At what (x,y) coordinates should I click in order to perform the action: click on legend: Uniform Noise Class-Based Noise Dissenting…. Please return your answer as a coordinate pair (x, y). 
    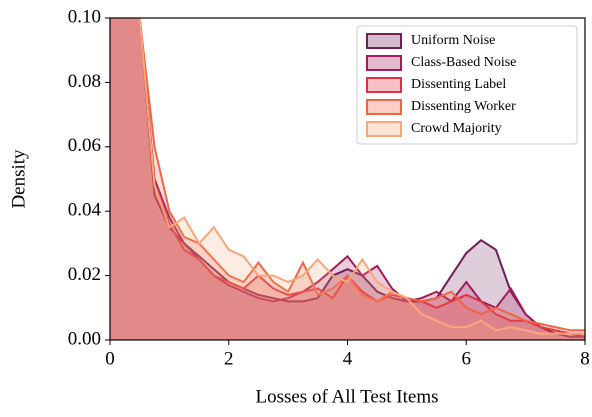
    Looking at the image, I should click on (467, 85).